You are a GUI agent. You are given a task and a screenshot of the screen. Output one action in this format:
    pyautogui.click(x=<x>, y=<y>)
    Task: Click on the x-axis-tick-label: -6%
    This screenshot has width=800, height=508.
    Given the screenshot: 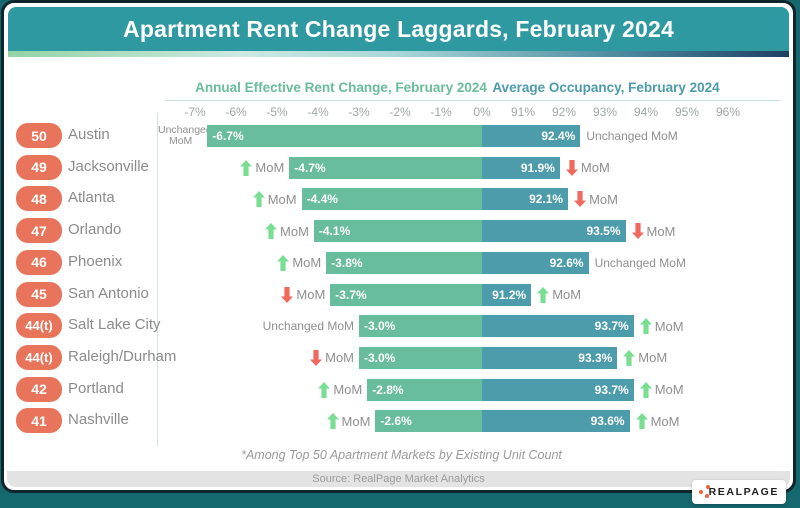 What is the action you would take?
    pyautogui.click(x=236, y=112)
    